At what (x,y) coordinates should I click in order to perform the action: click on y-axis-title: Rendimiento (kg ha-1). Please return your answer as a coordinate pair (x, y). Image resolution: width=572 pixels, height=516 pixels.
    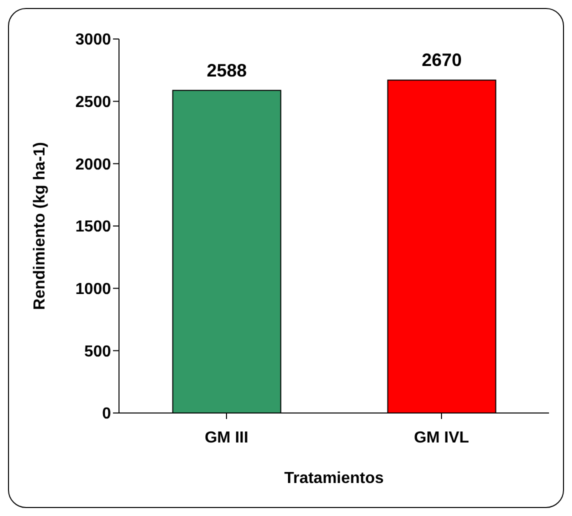
    Looking at the image, I should click on (40, 226).